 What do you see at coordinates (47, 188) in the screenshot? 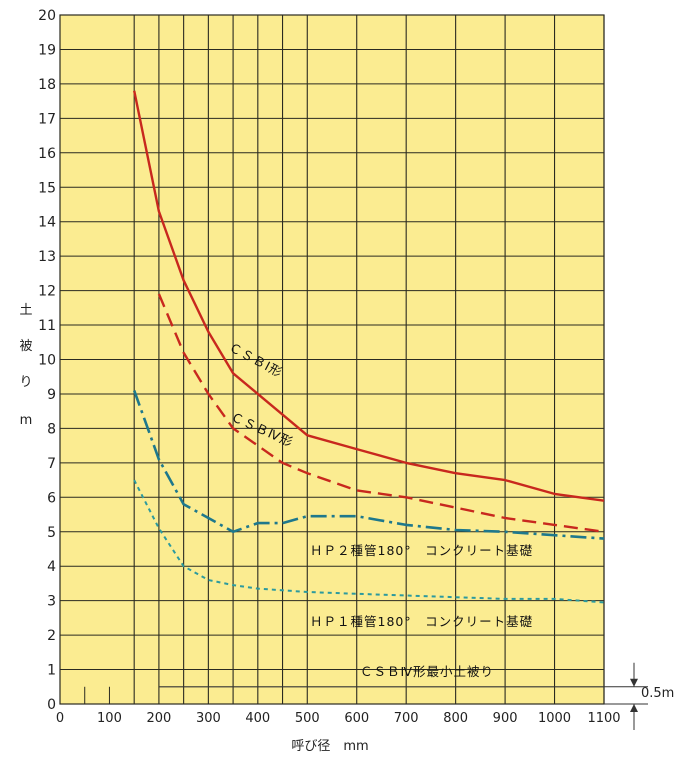
I see `y-tick-label: 15` at bounding box center [47, 188].